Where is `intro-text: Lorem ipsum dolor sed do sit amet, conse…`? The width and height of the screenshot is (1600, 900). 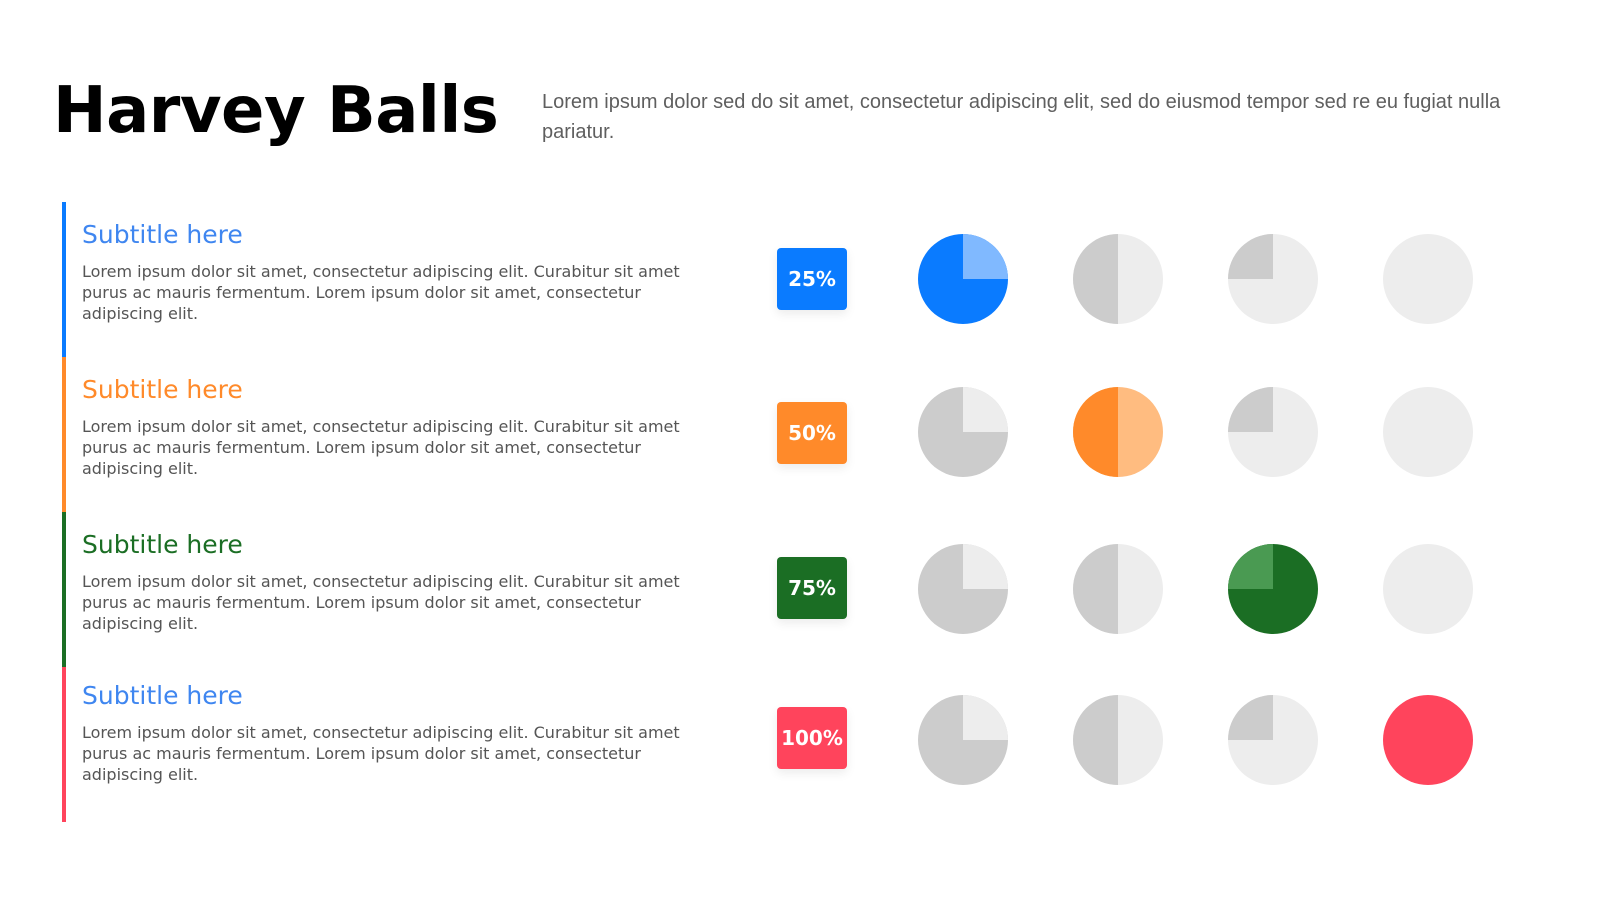
intro-text: Lorem ipsum dolor sed do sit amet, conse… is located at coordinates (1021, 117).